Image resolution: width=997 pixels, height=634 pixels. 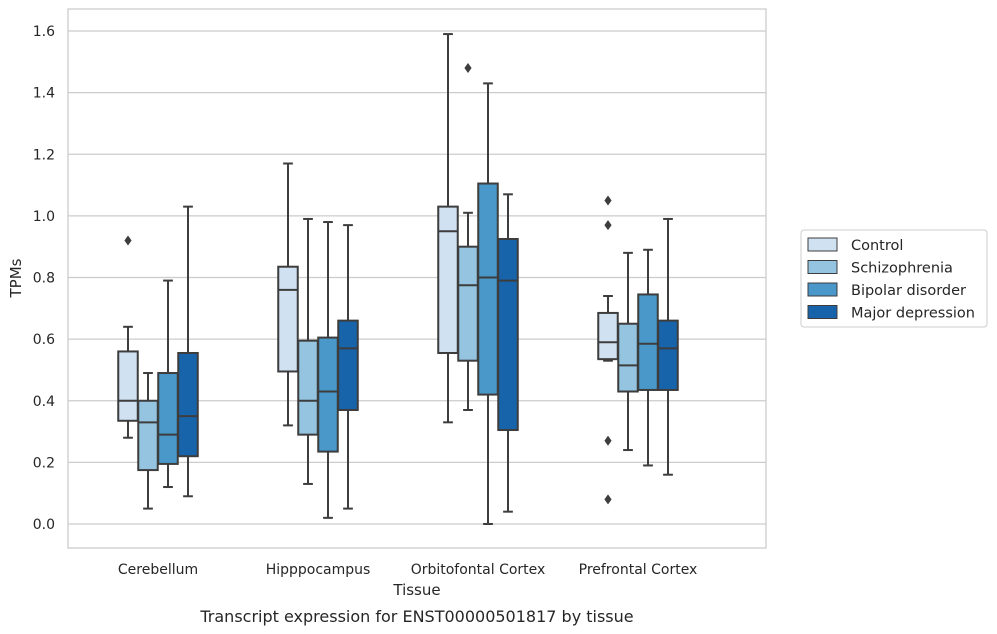 I want to click on y-tick-label: 0.0, so click(x=44, y=525).